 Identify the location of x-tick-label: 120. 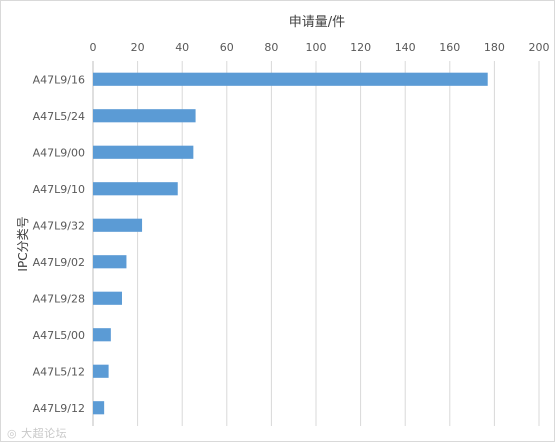
(360, 47).